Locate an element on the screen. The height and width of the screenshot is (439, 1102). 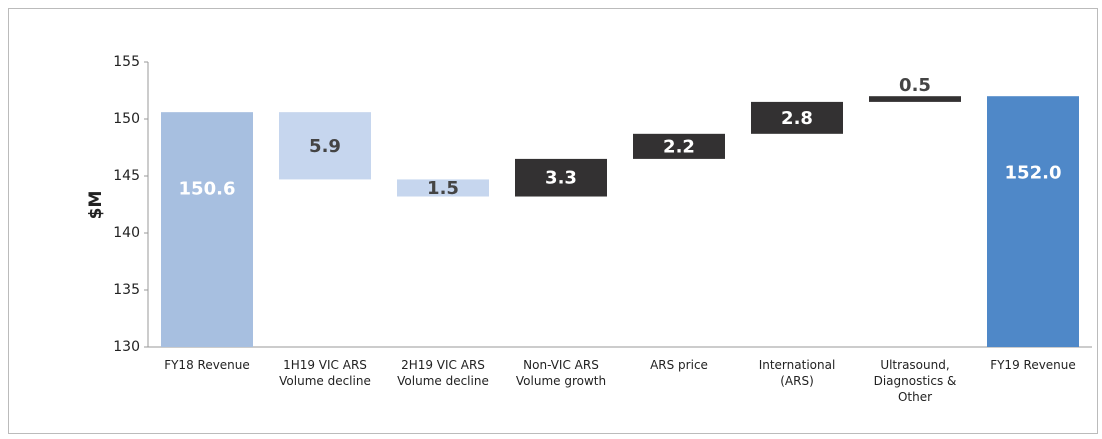
y-tick-label: 150 is located at coordinates (126, 119).